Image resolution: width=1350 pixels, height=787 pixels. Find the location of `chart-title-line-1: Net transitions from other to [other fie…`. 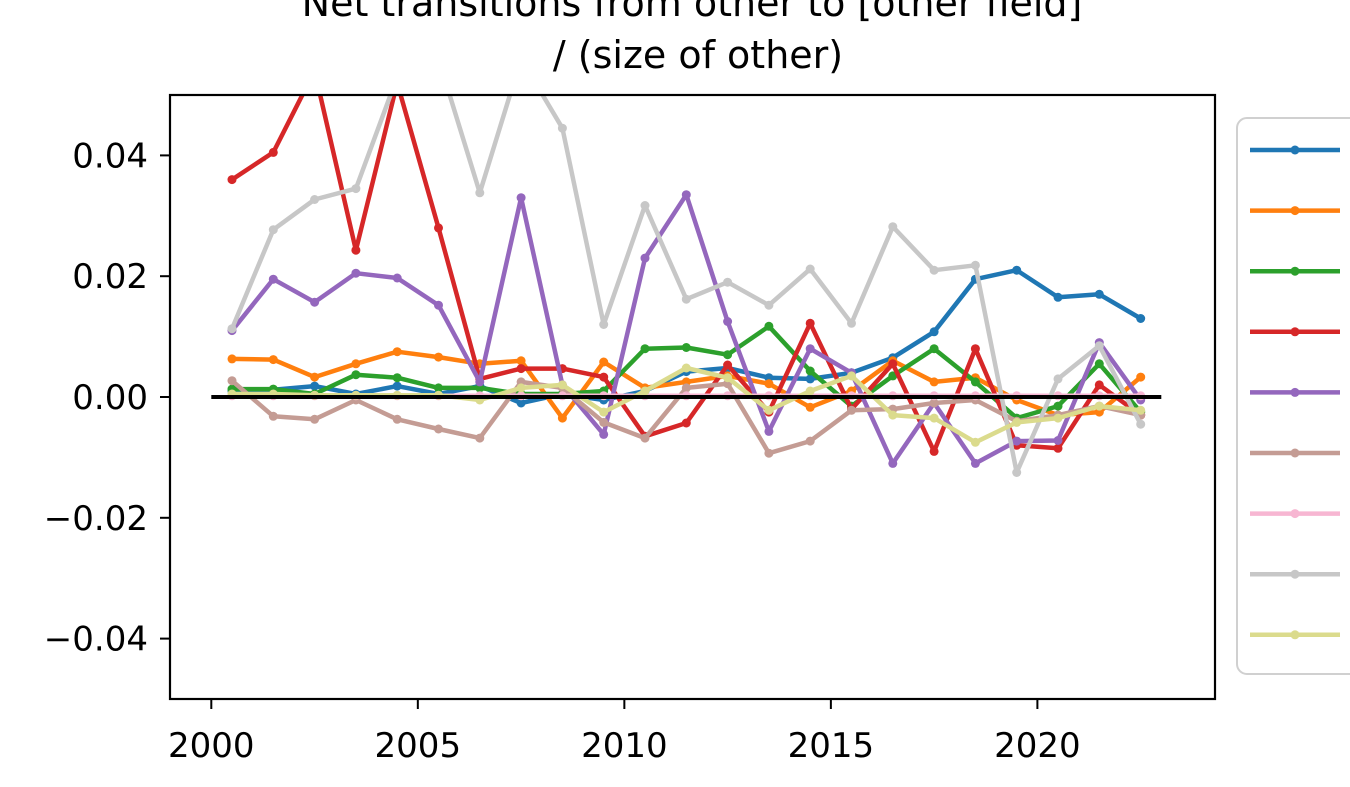

chart-title-line-1: Net transitions from other to [other fie… is located at coordinates (692, 12).